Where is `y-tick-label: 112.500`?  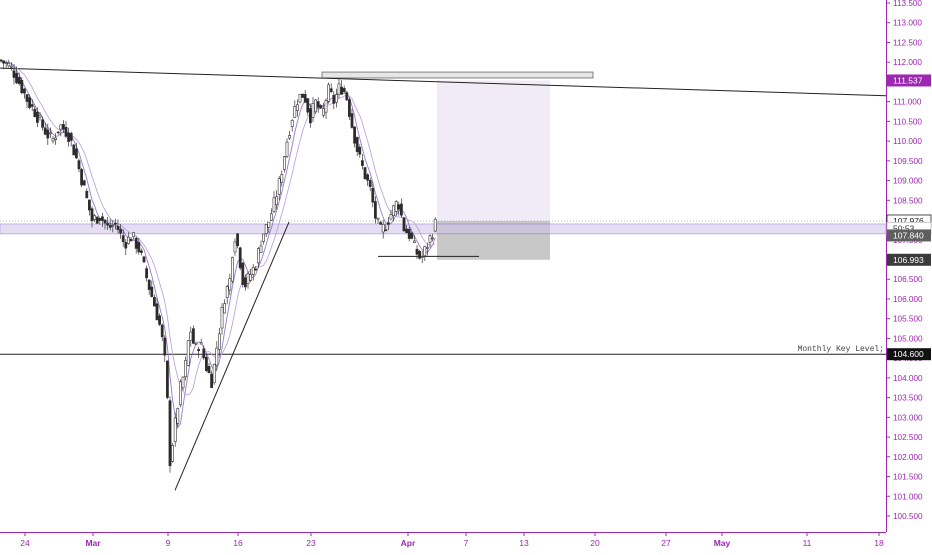
y-tick-label: 112.500 is located at coordinates (907, 42).